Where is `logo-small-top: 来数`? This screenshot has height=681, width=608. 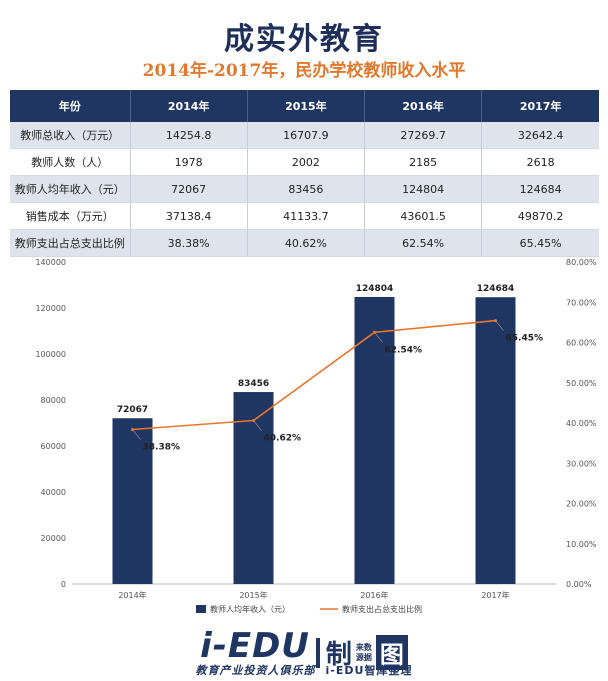
logo-small-top: 来数 is located at coordinates (363, 647).